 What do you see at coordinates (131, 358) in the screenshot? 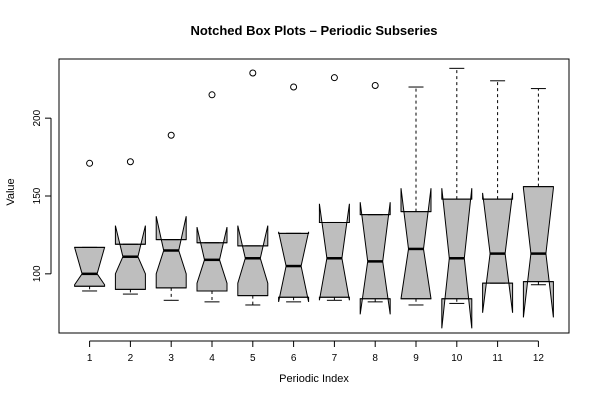
I see `x-tick-label: 2` at bounding box center [131, 358].